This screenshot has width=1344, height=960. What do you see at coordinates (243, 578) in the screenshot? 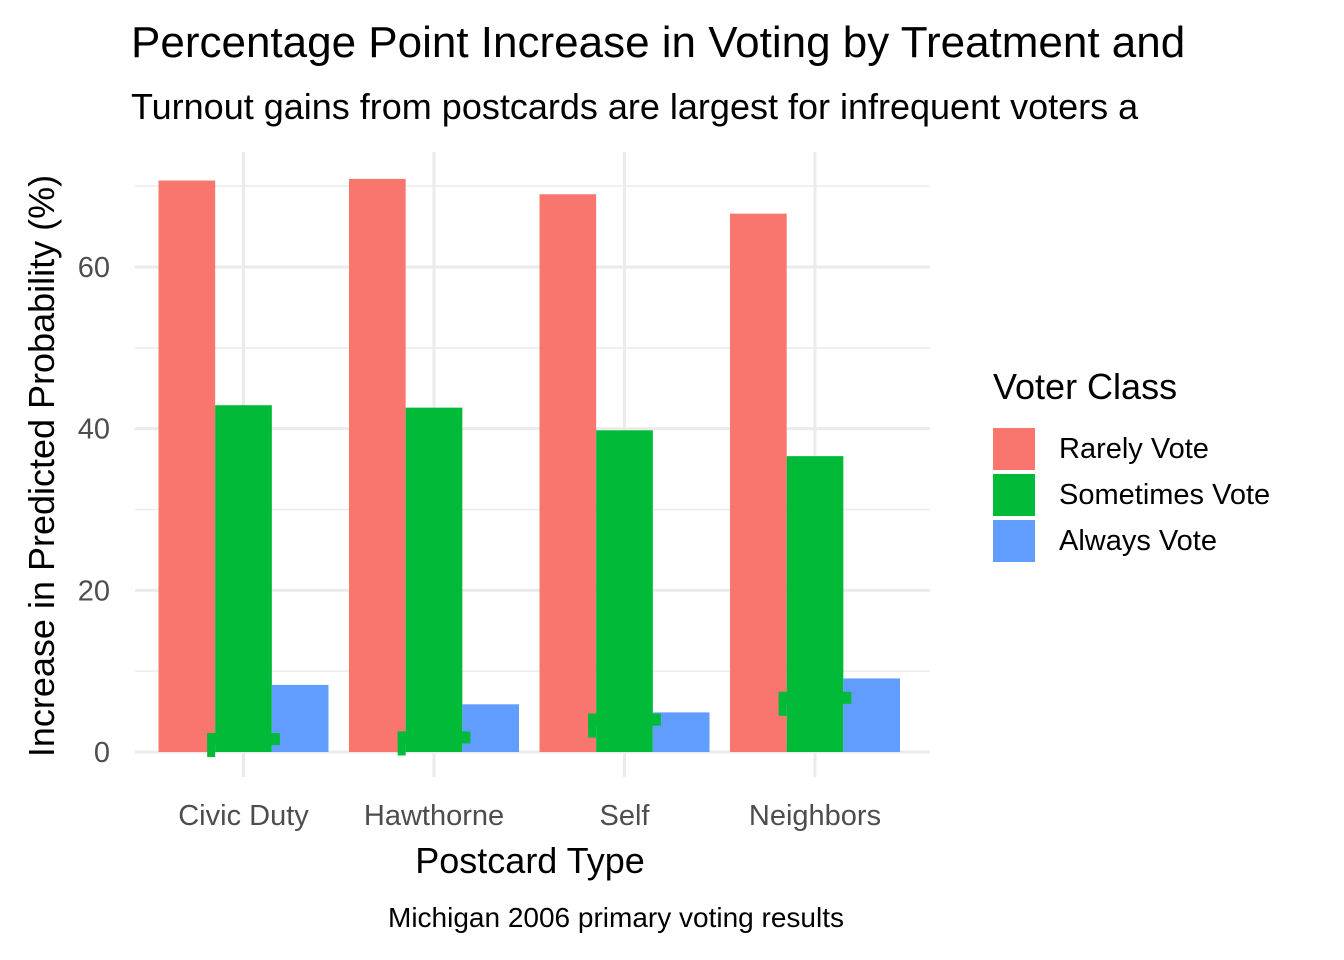
I see `bar-sometimes-vote-civic-duty` at bounding box center [243, 578].